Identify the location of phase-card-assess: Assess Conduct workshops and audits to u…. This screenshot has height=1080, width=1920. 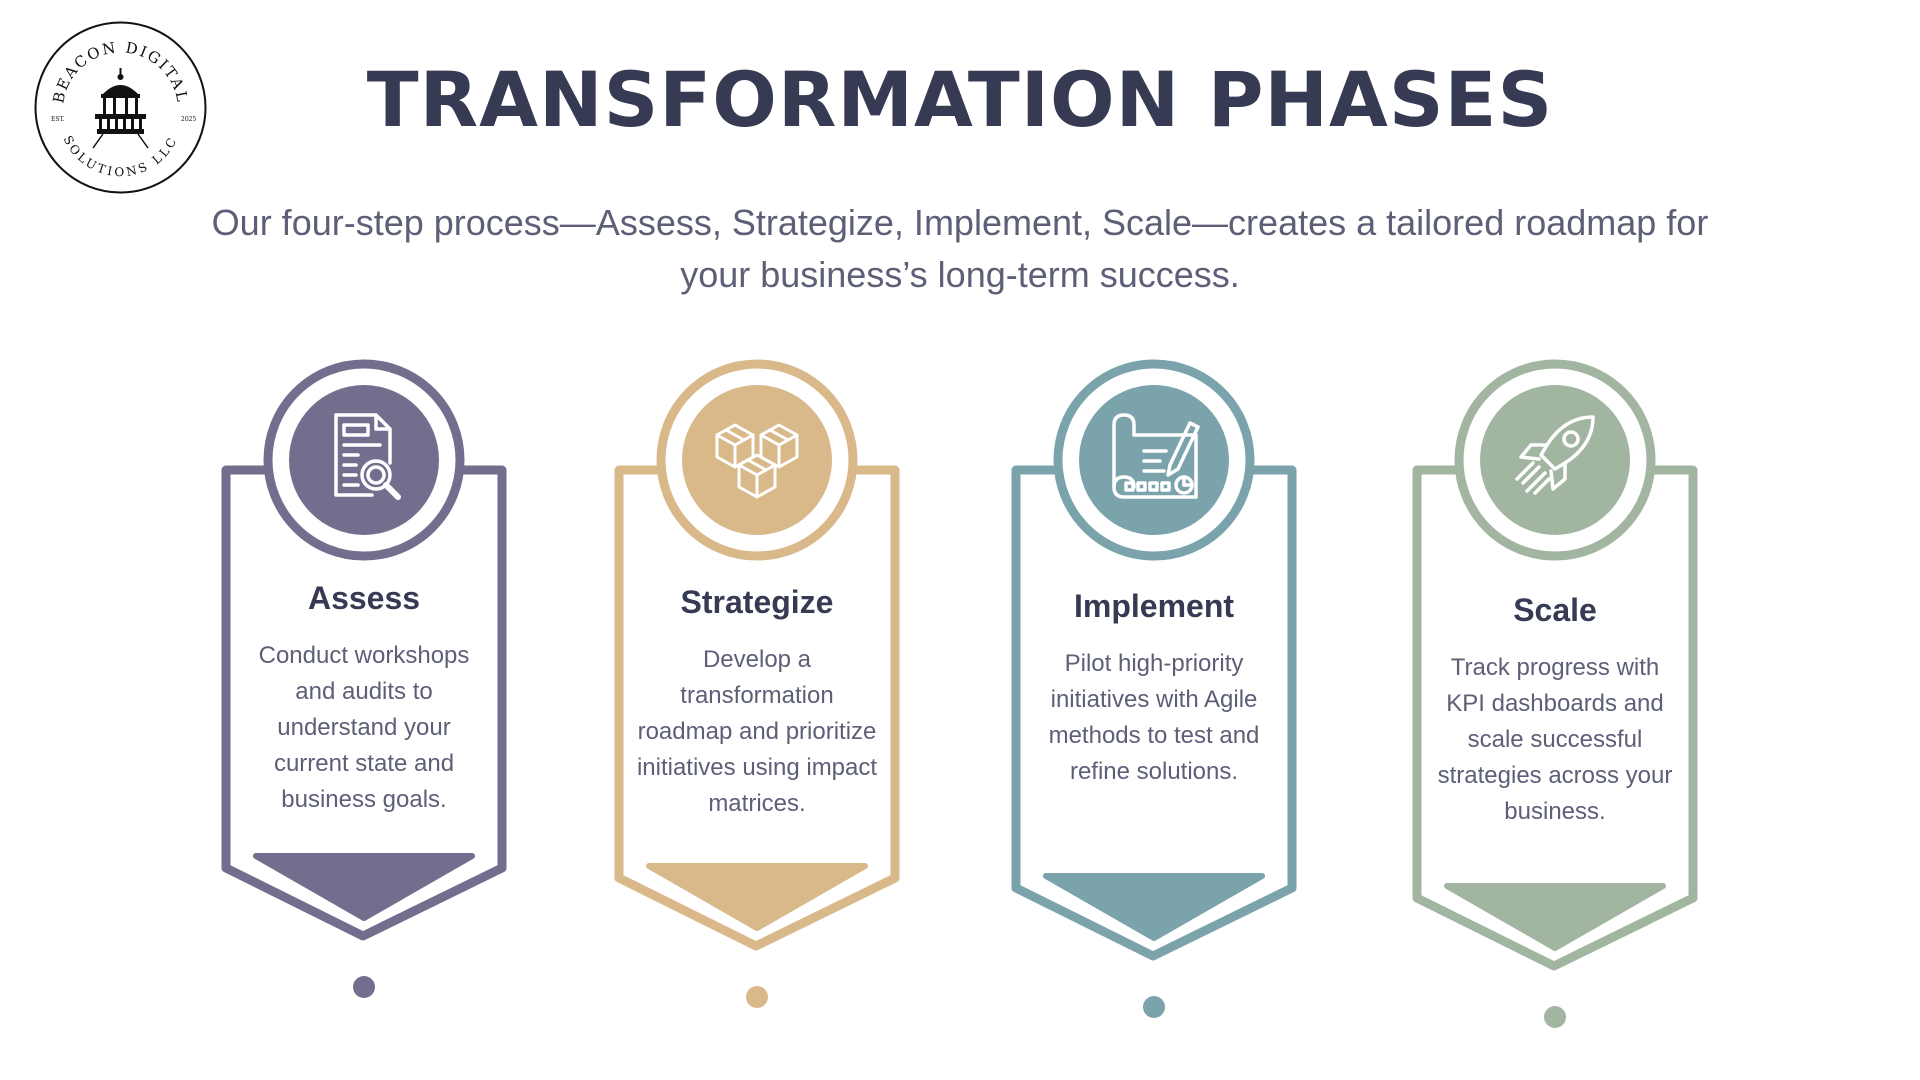
(364, 699).